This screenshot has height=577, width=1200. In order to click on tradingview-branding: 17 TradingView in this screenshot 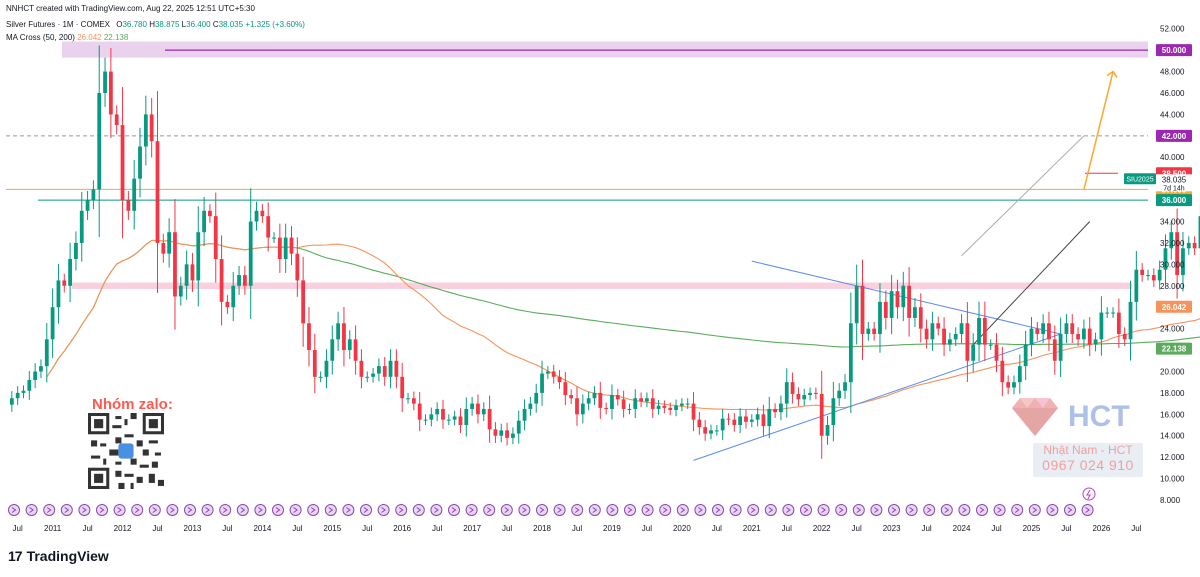, I will do `click(58, 556)`.